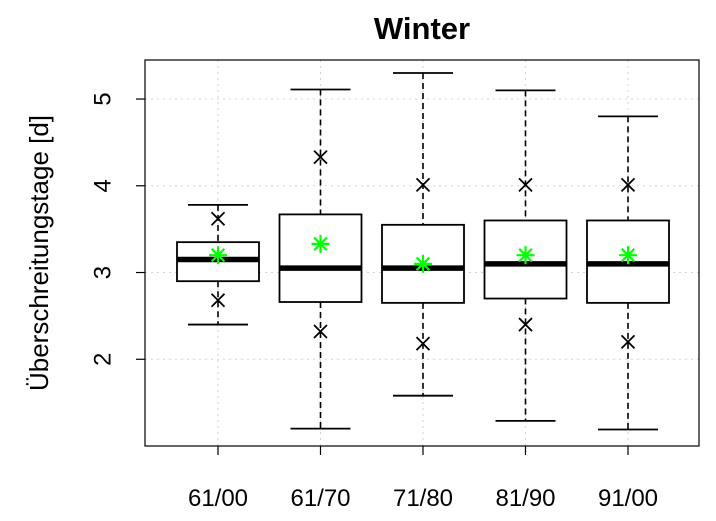 The height and width of the screenshot is (521, 716). What do you see at coordinates (628, 273) in the screenshot?
I see `box-91/00` at bounding box center [628, 273].